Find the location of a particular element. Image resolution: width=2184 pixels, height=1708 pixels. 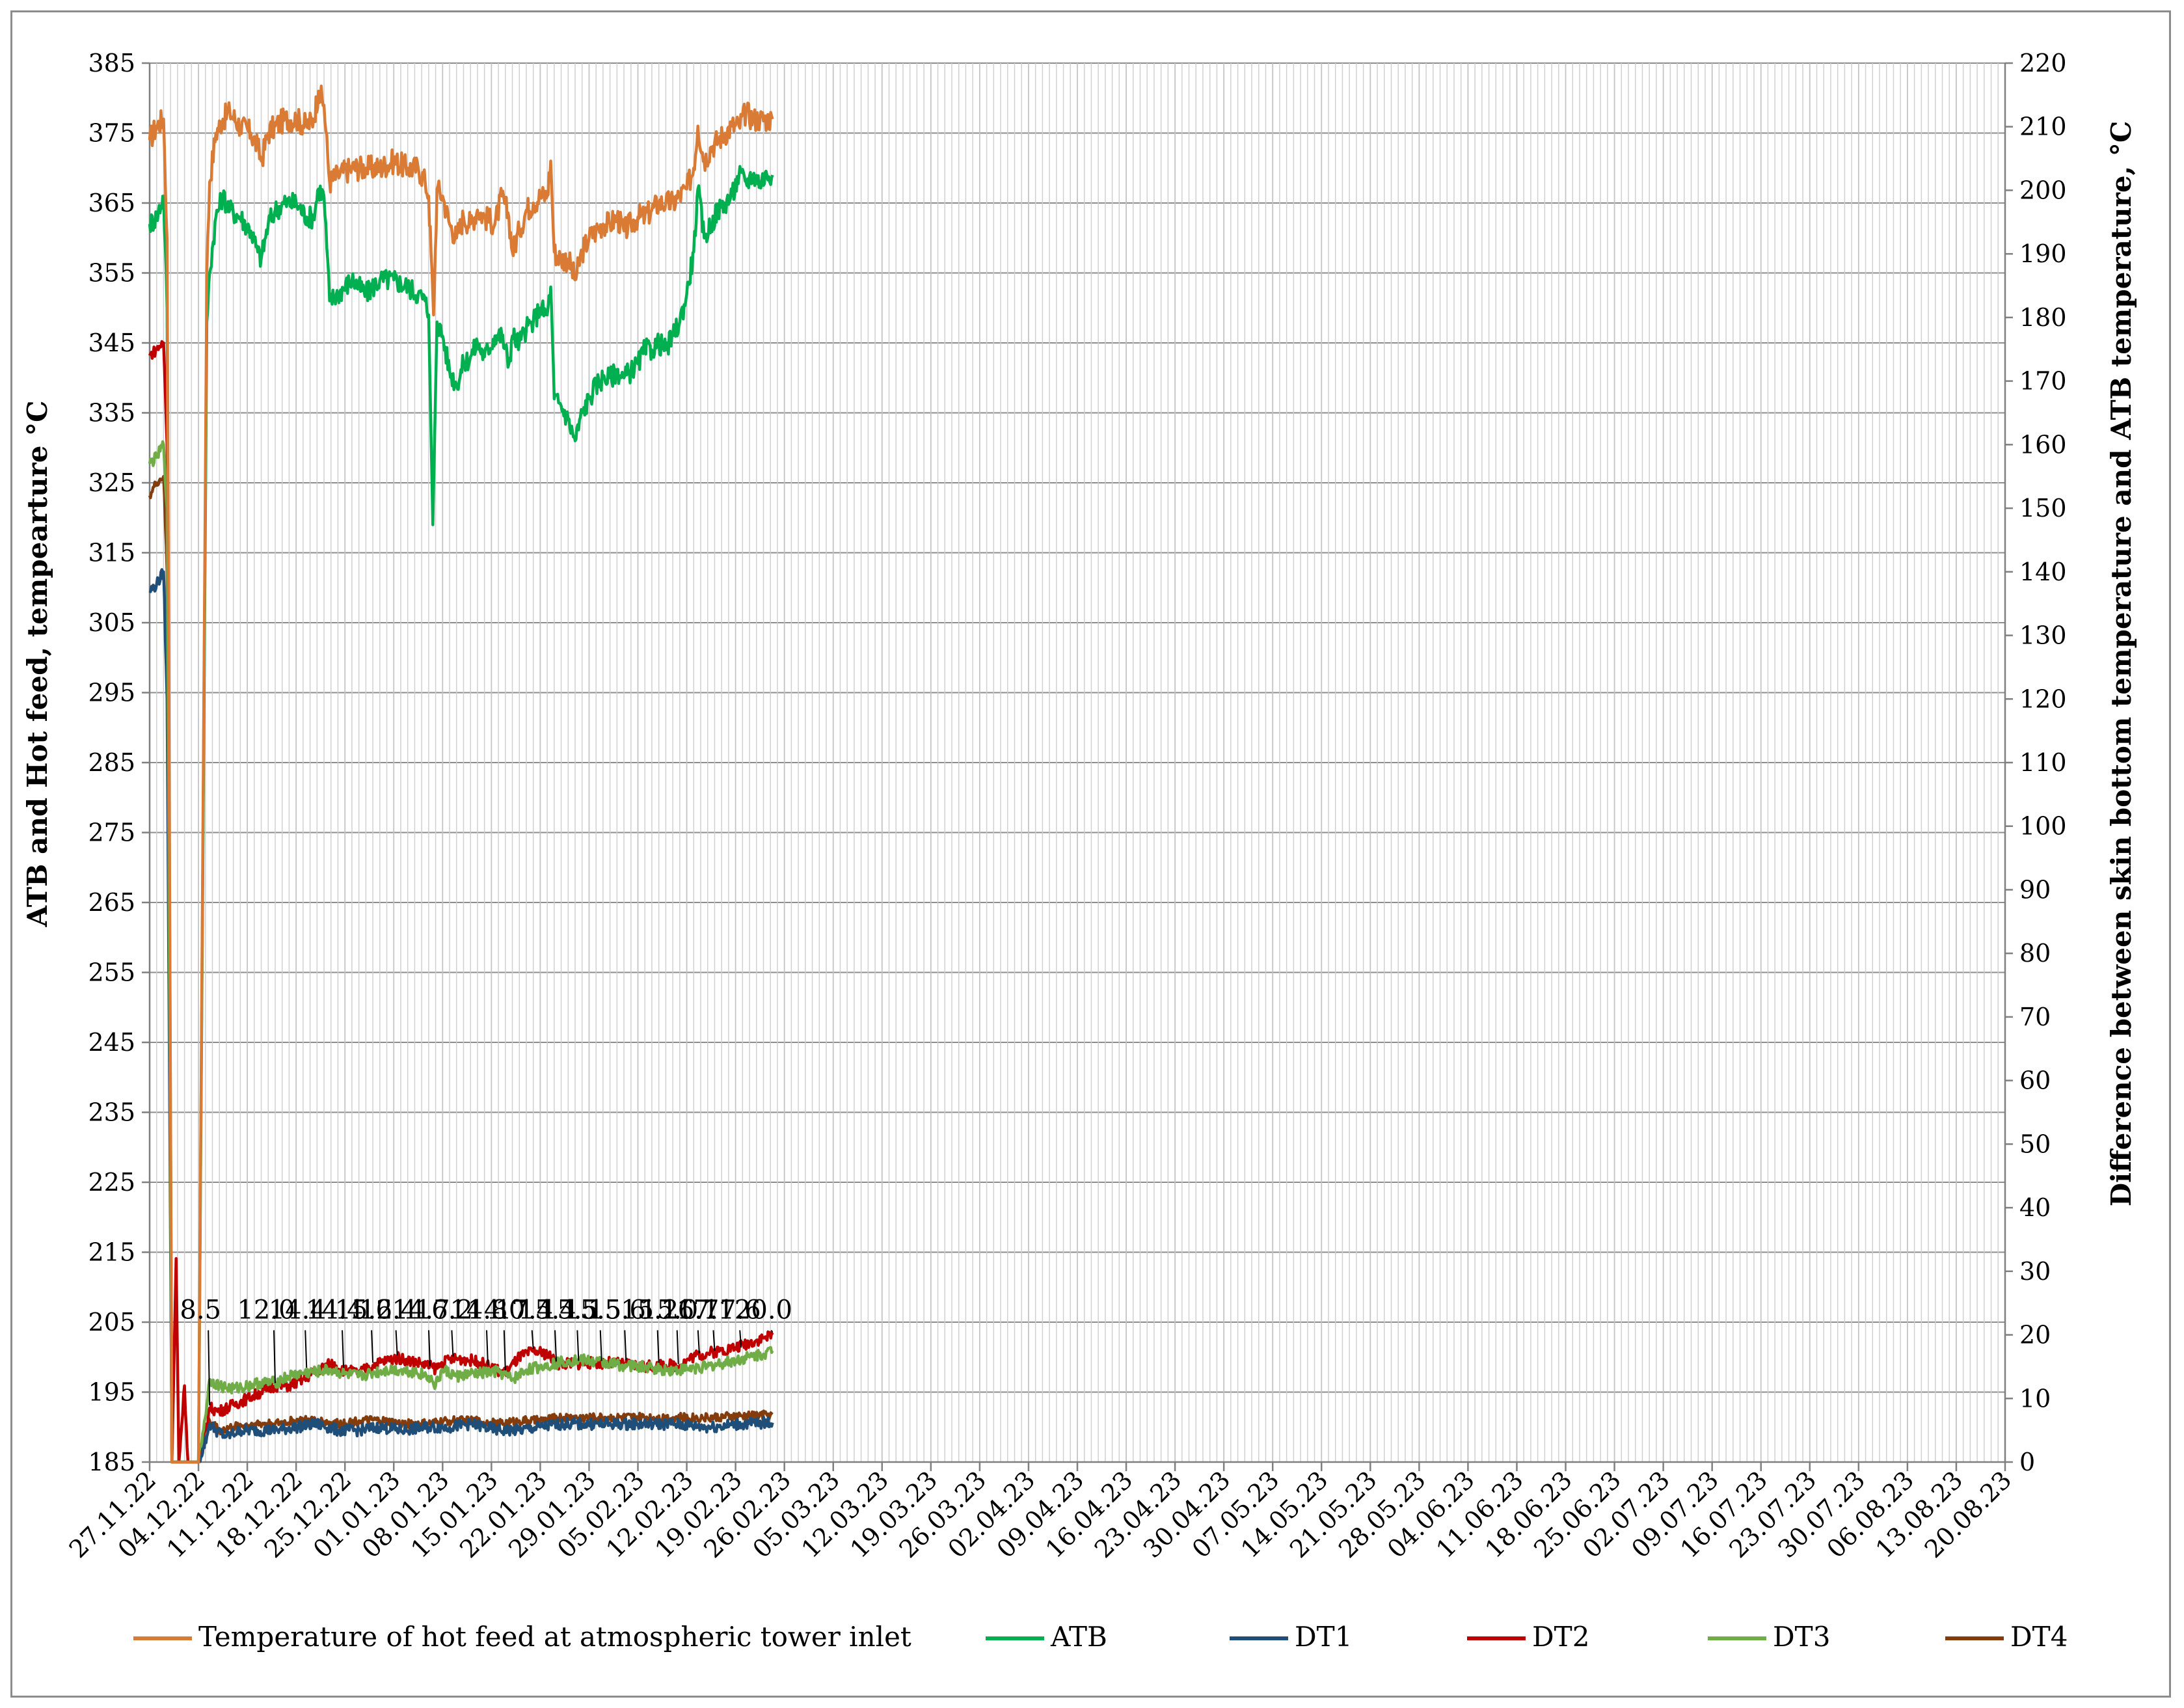

right-y-tick-label: 130 is located at coordinates (2043, 635).